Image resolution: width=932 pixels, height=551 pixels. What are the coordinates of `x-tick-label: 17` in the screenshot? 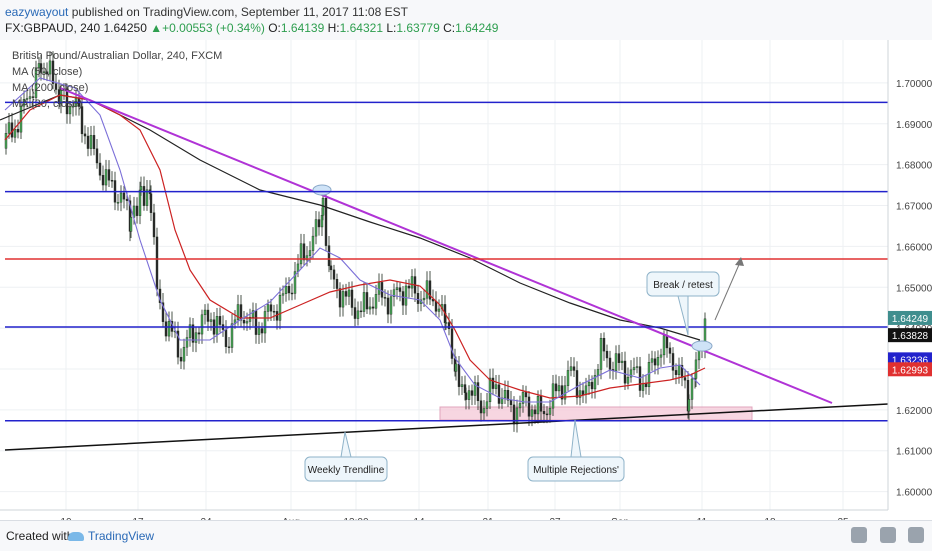 It's located at (138, 518).